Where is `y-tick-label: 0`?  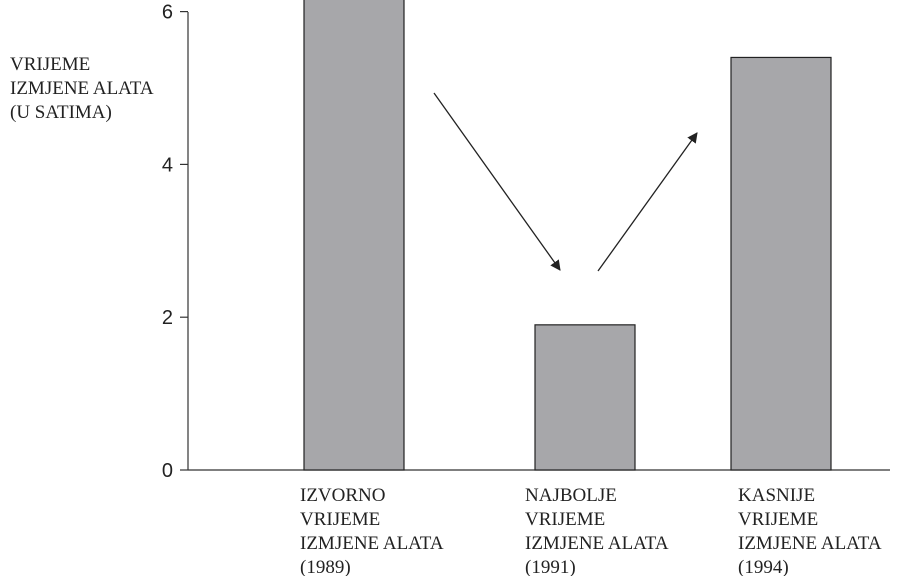
y-tick-label: 0 is located at coordinates (167, 471).